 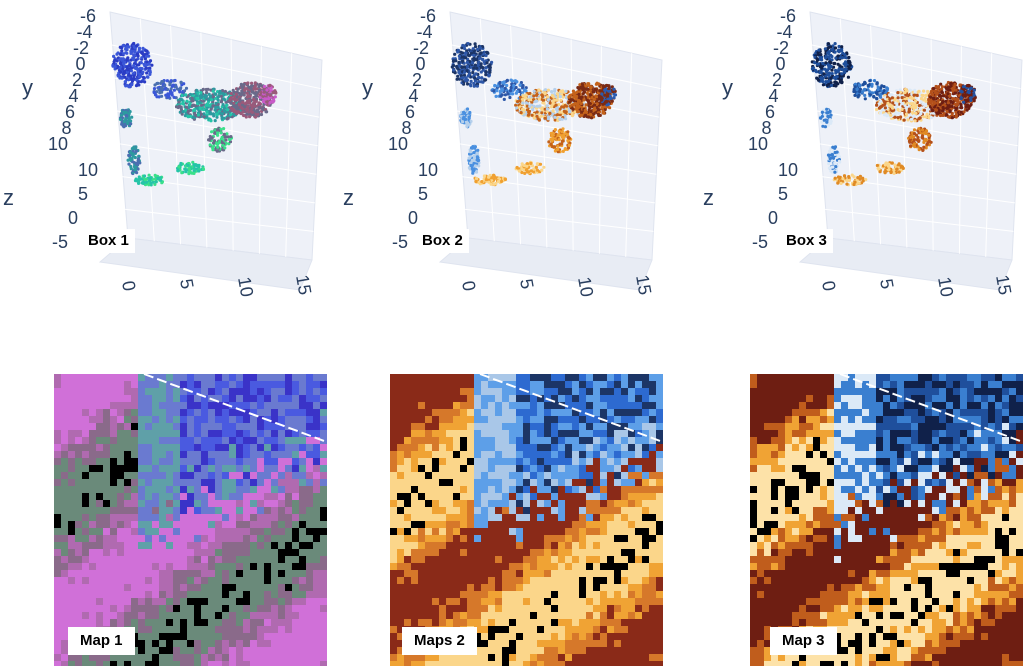 I want to click on y-tick-label: 8, so click(x=66, y=128).